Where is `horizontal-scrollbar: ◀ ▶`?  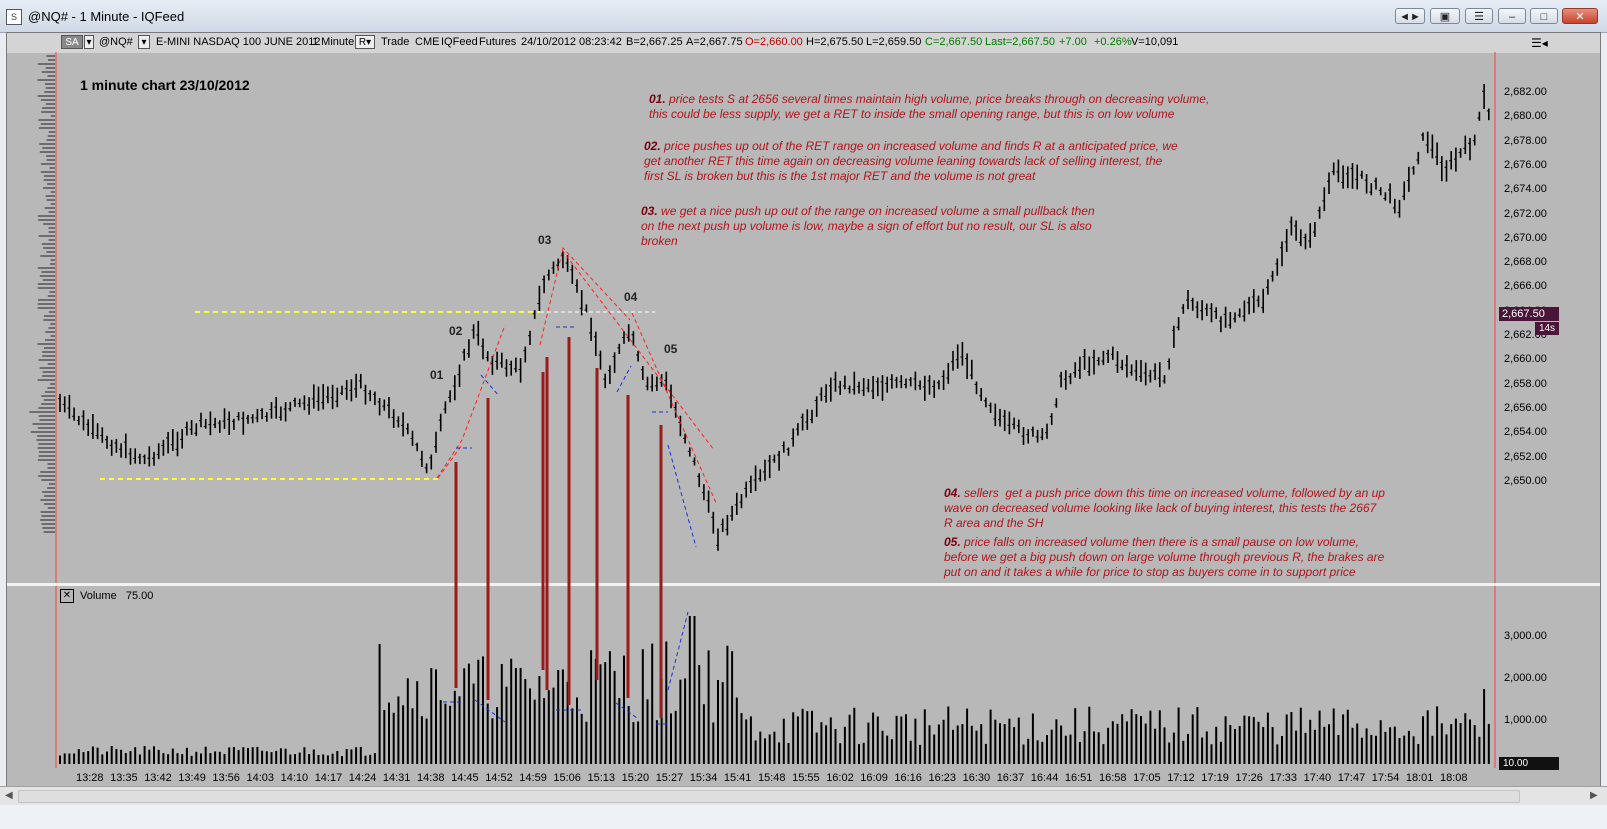 horizontal-scrollbar: ◀ ▶ is located at coordinates (803, 795).